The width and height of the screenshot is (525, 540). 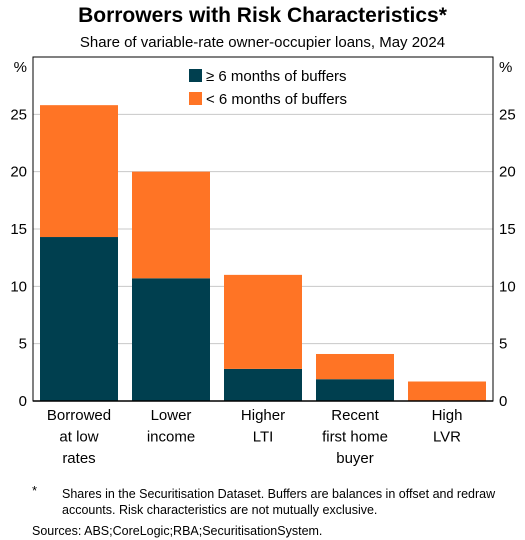 I want to click on y-tick-label-left: 5, so click(x=23, y=344).